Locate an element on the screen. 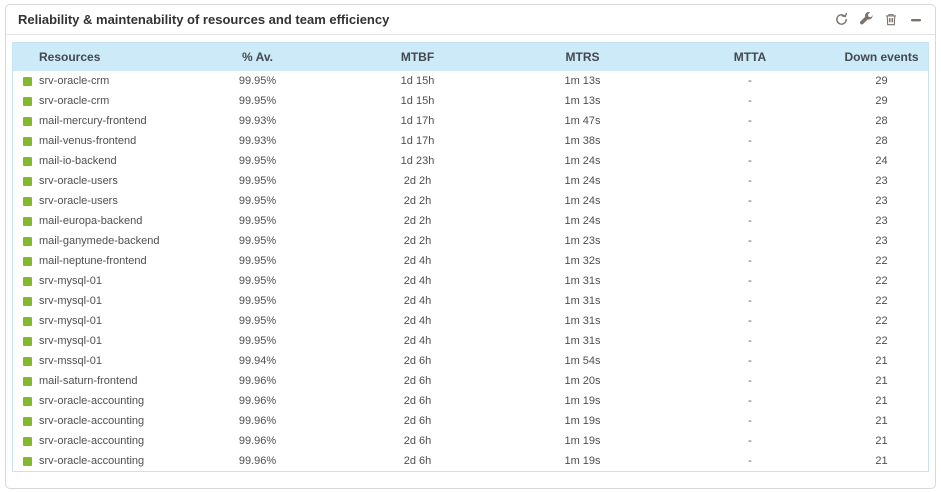 The width and height of the screenshot is (941, 493). mtrs-cell: 1m 20s is located at coordinates (582, 381).